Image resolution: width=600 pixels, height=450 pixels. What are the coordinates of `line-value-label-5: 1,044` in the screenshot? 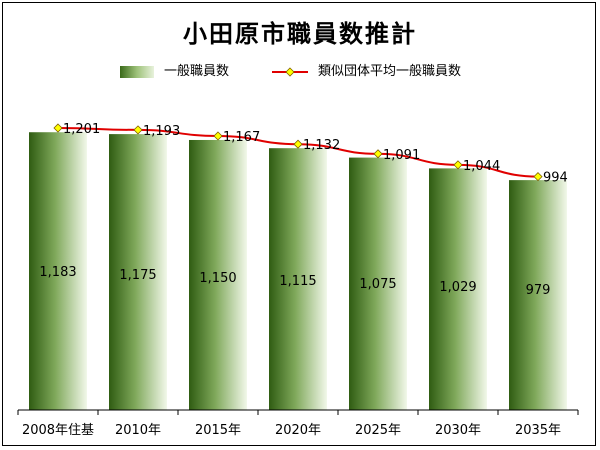 It's located at (481, 166).